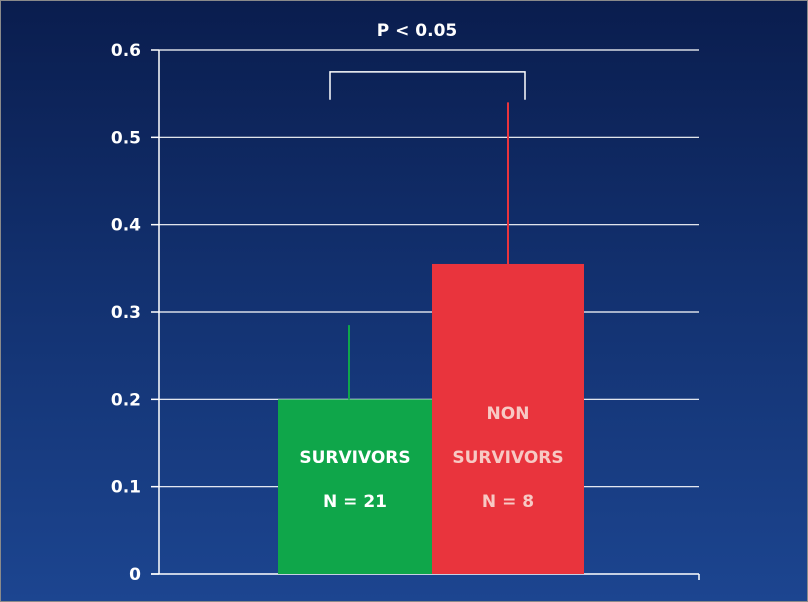  What do you see at coordinates (508, 502) in the screenshot?
I see `bar-label-n: N = 8` at bounding box center [508, 502].